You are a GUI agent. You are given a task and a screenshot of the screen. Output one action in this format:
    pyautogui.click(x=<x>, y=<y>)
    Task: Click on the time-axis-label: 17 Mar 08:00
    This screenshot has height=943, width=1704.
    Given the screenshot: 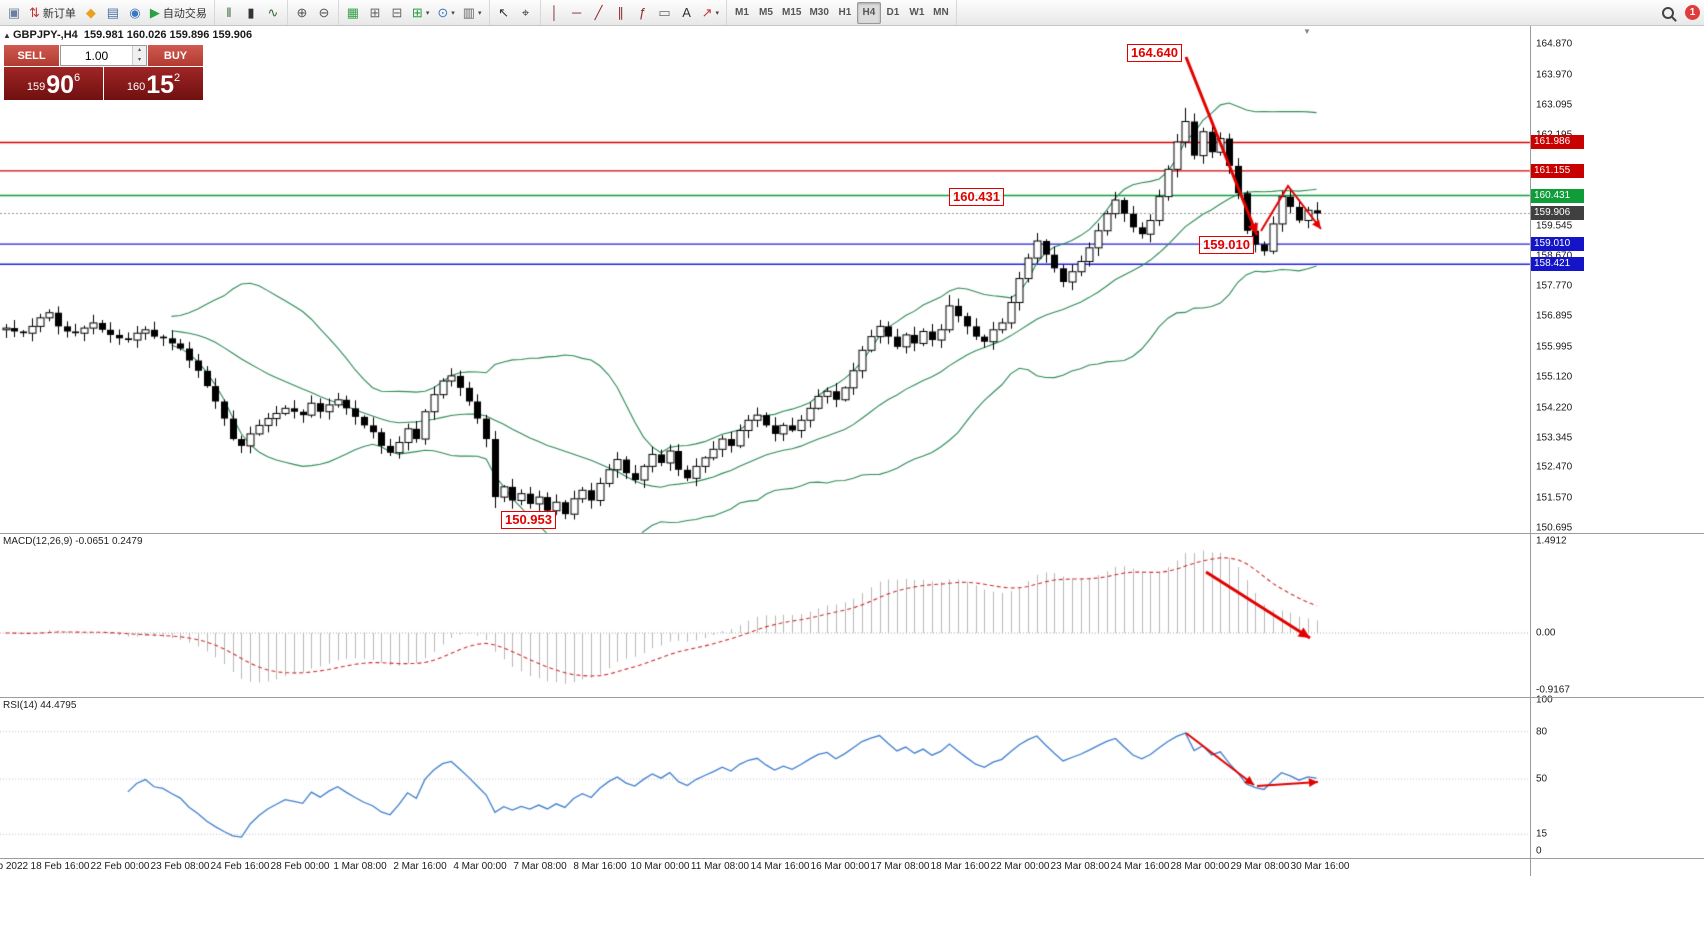 What is the action you would take?
    pyautogui.click(x=900, y=866)
    